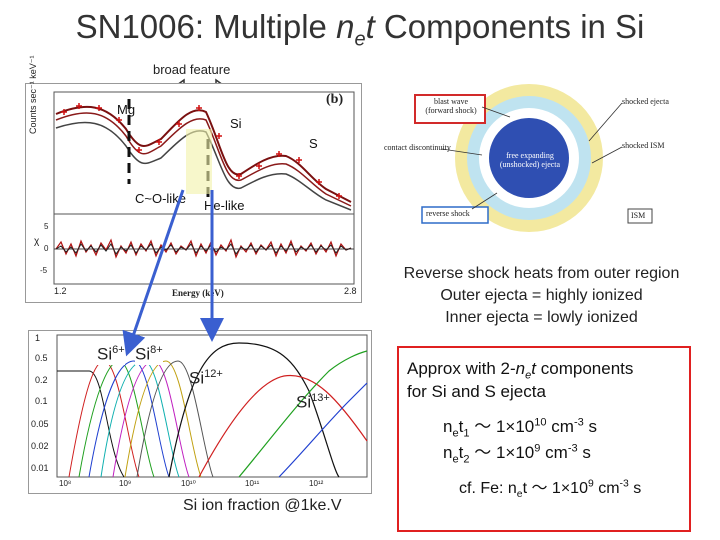  I want to click on reverse-shock-label: reverse shock, so click(448, 213).